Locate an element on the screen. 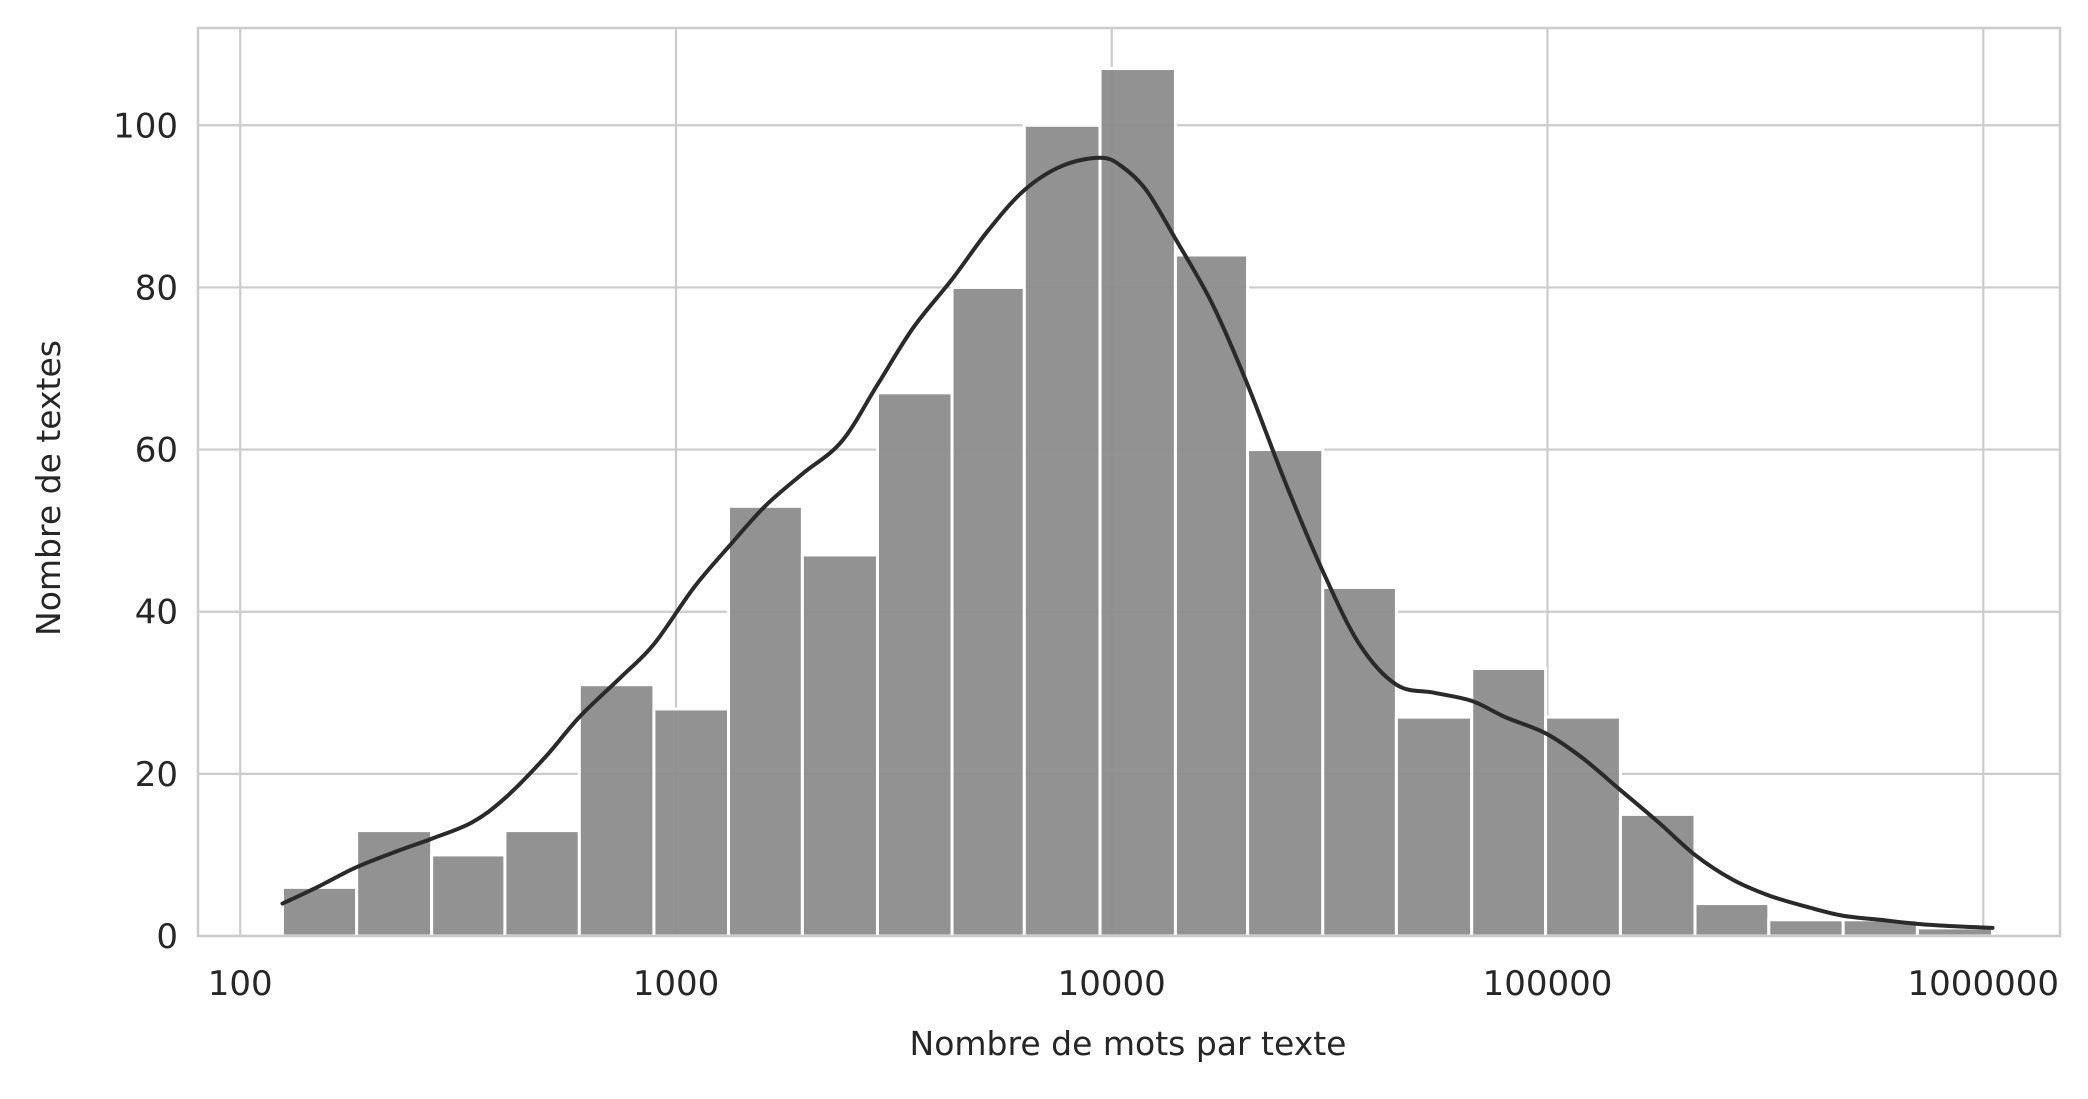 This screenshot has width=2088, height=1099. x-tick-label: 10000 is located at coordinates (1112, 984).